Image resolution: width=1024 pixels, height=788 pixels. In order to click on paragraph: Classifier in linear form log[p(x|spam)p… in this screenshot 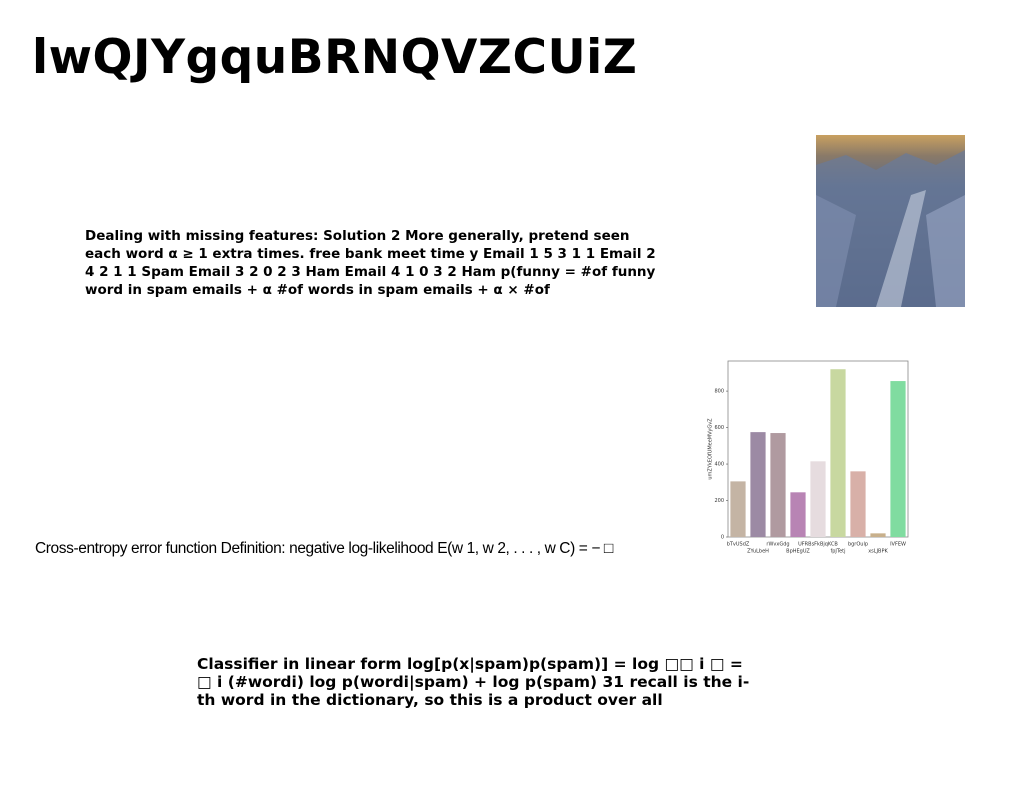, I will do `click(473, 682)`.